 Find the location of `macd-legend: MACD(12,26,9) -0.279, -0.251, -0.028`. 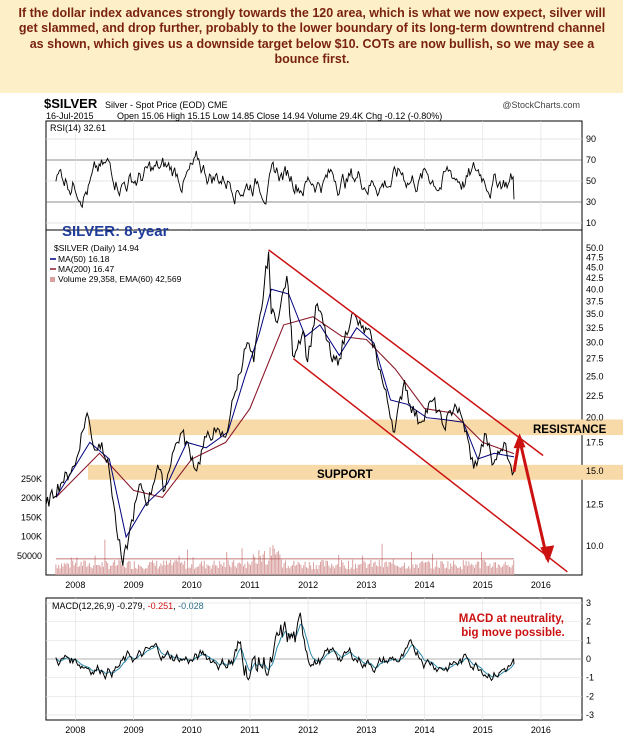

macd-legend: MACD(12,26,9) -0.279, -0.251, -0.028 is located at coordinates (128, 606).